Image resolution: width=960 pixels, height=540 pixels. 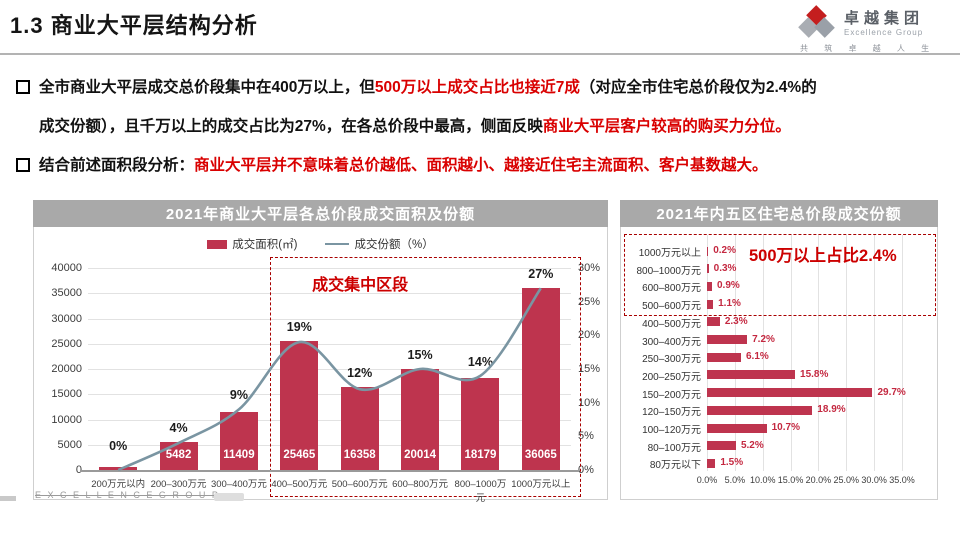 What do you see at coordinates (589, 402) in the screenshot?
I see `secondary-axis-tick-label: 10%` at bounding box center [589, 402].